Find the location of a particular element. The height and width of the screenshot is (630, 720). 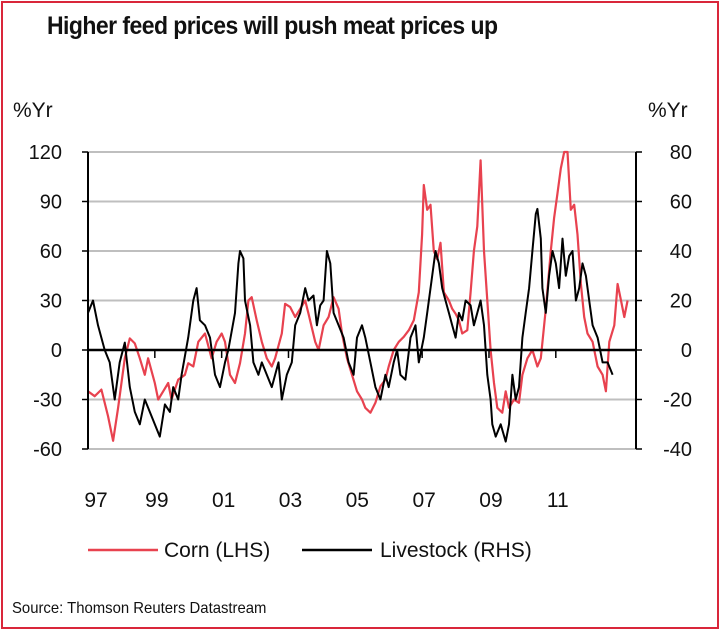

x-tick-label: 97 is located at coordinates (95, 500).